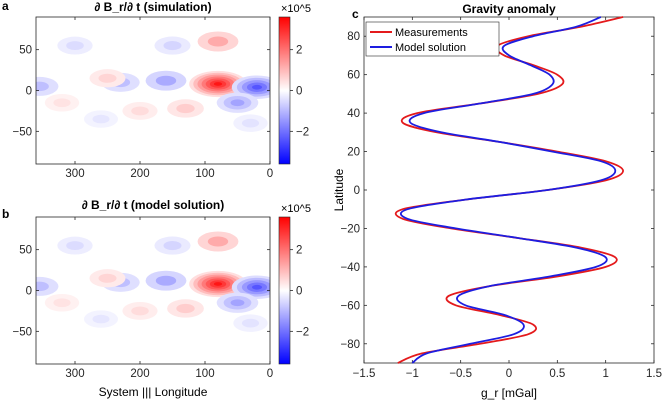 This screenshot has height=404, width=664. I want to click on panel-c-legend: Measurements Model solution, so click(432, 39).